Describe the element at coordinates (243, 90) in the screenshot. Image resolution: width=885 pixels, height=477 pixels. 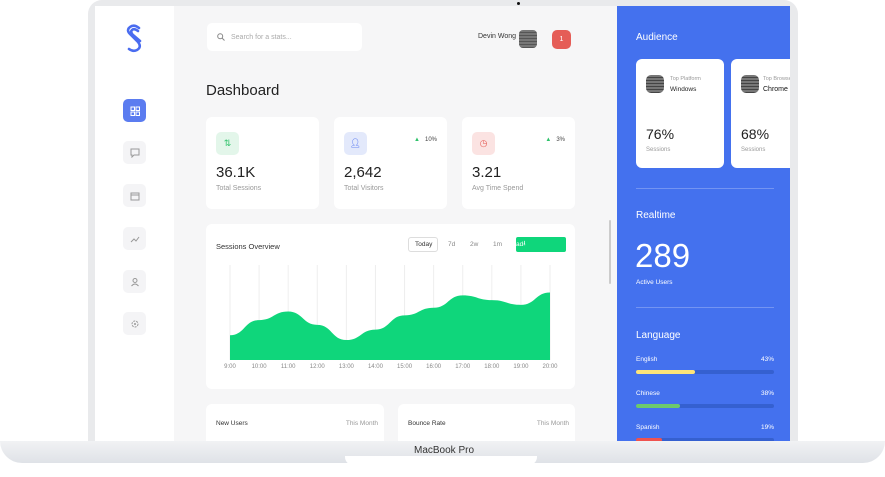
I see `page-title: Dashboard` at that location.